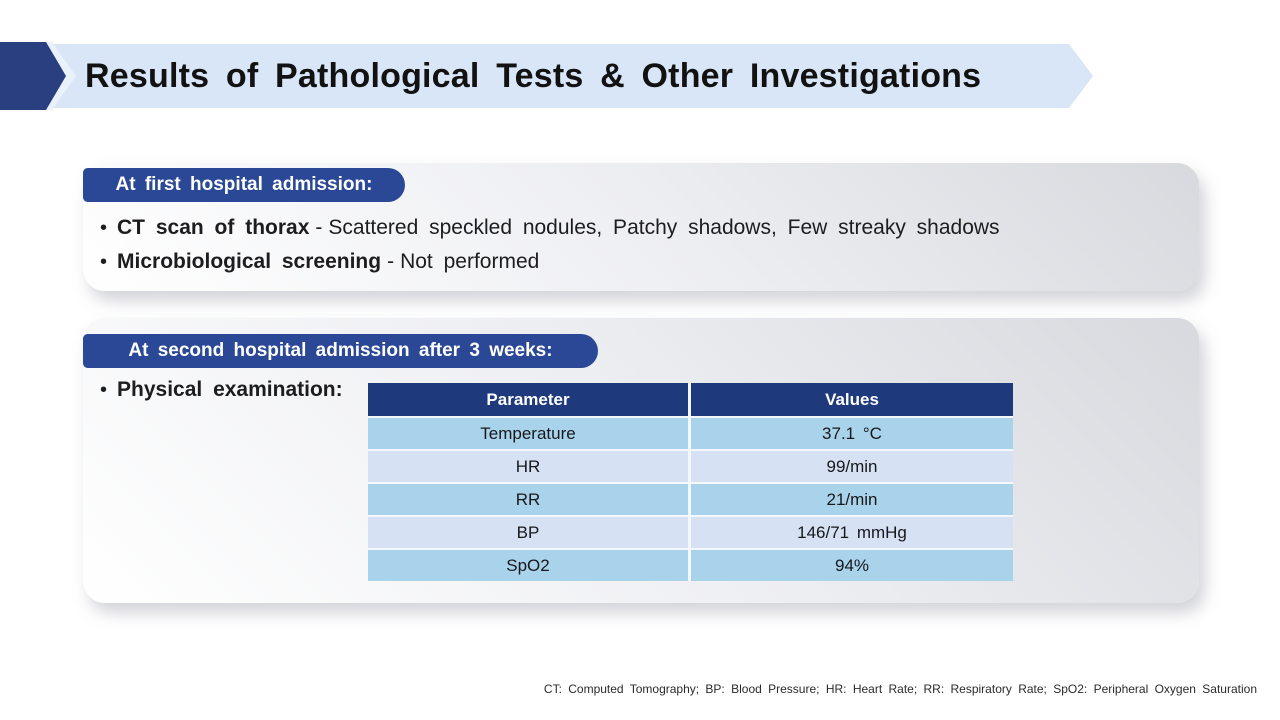 The width and height of the screenshot is (1280, 720). I want to click on table-cell-parameter: BP, so click(528, 532).